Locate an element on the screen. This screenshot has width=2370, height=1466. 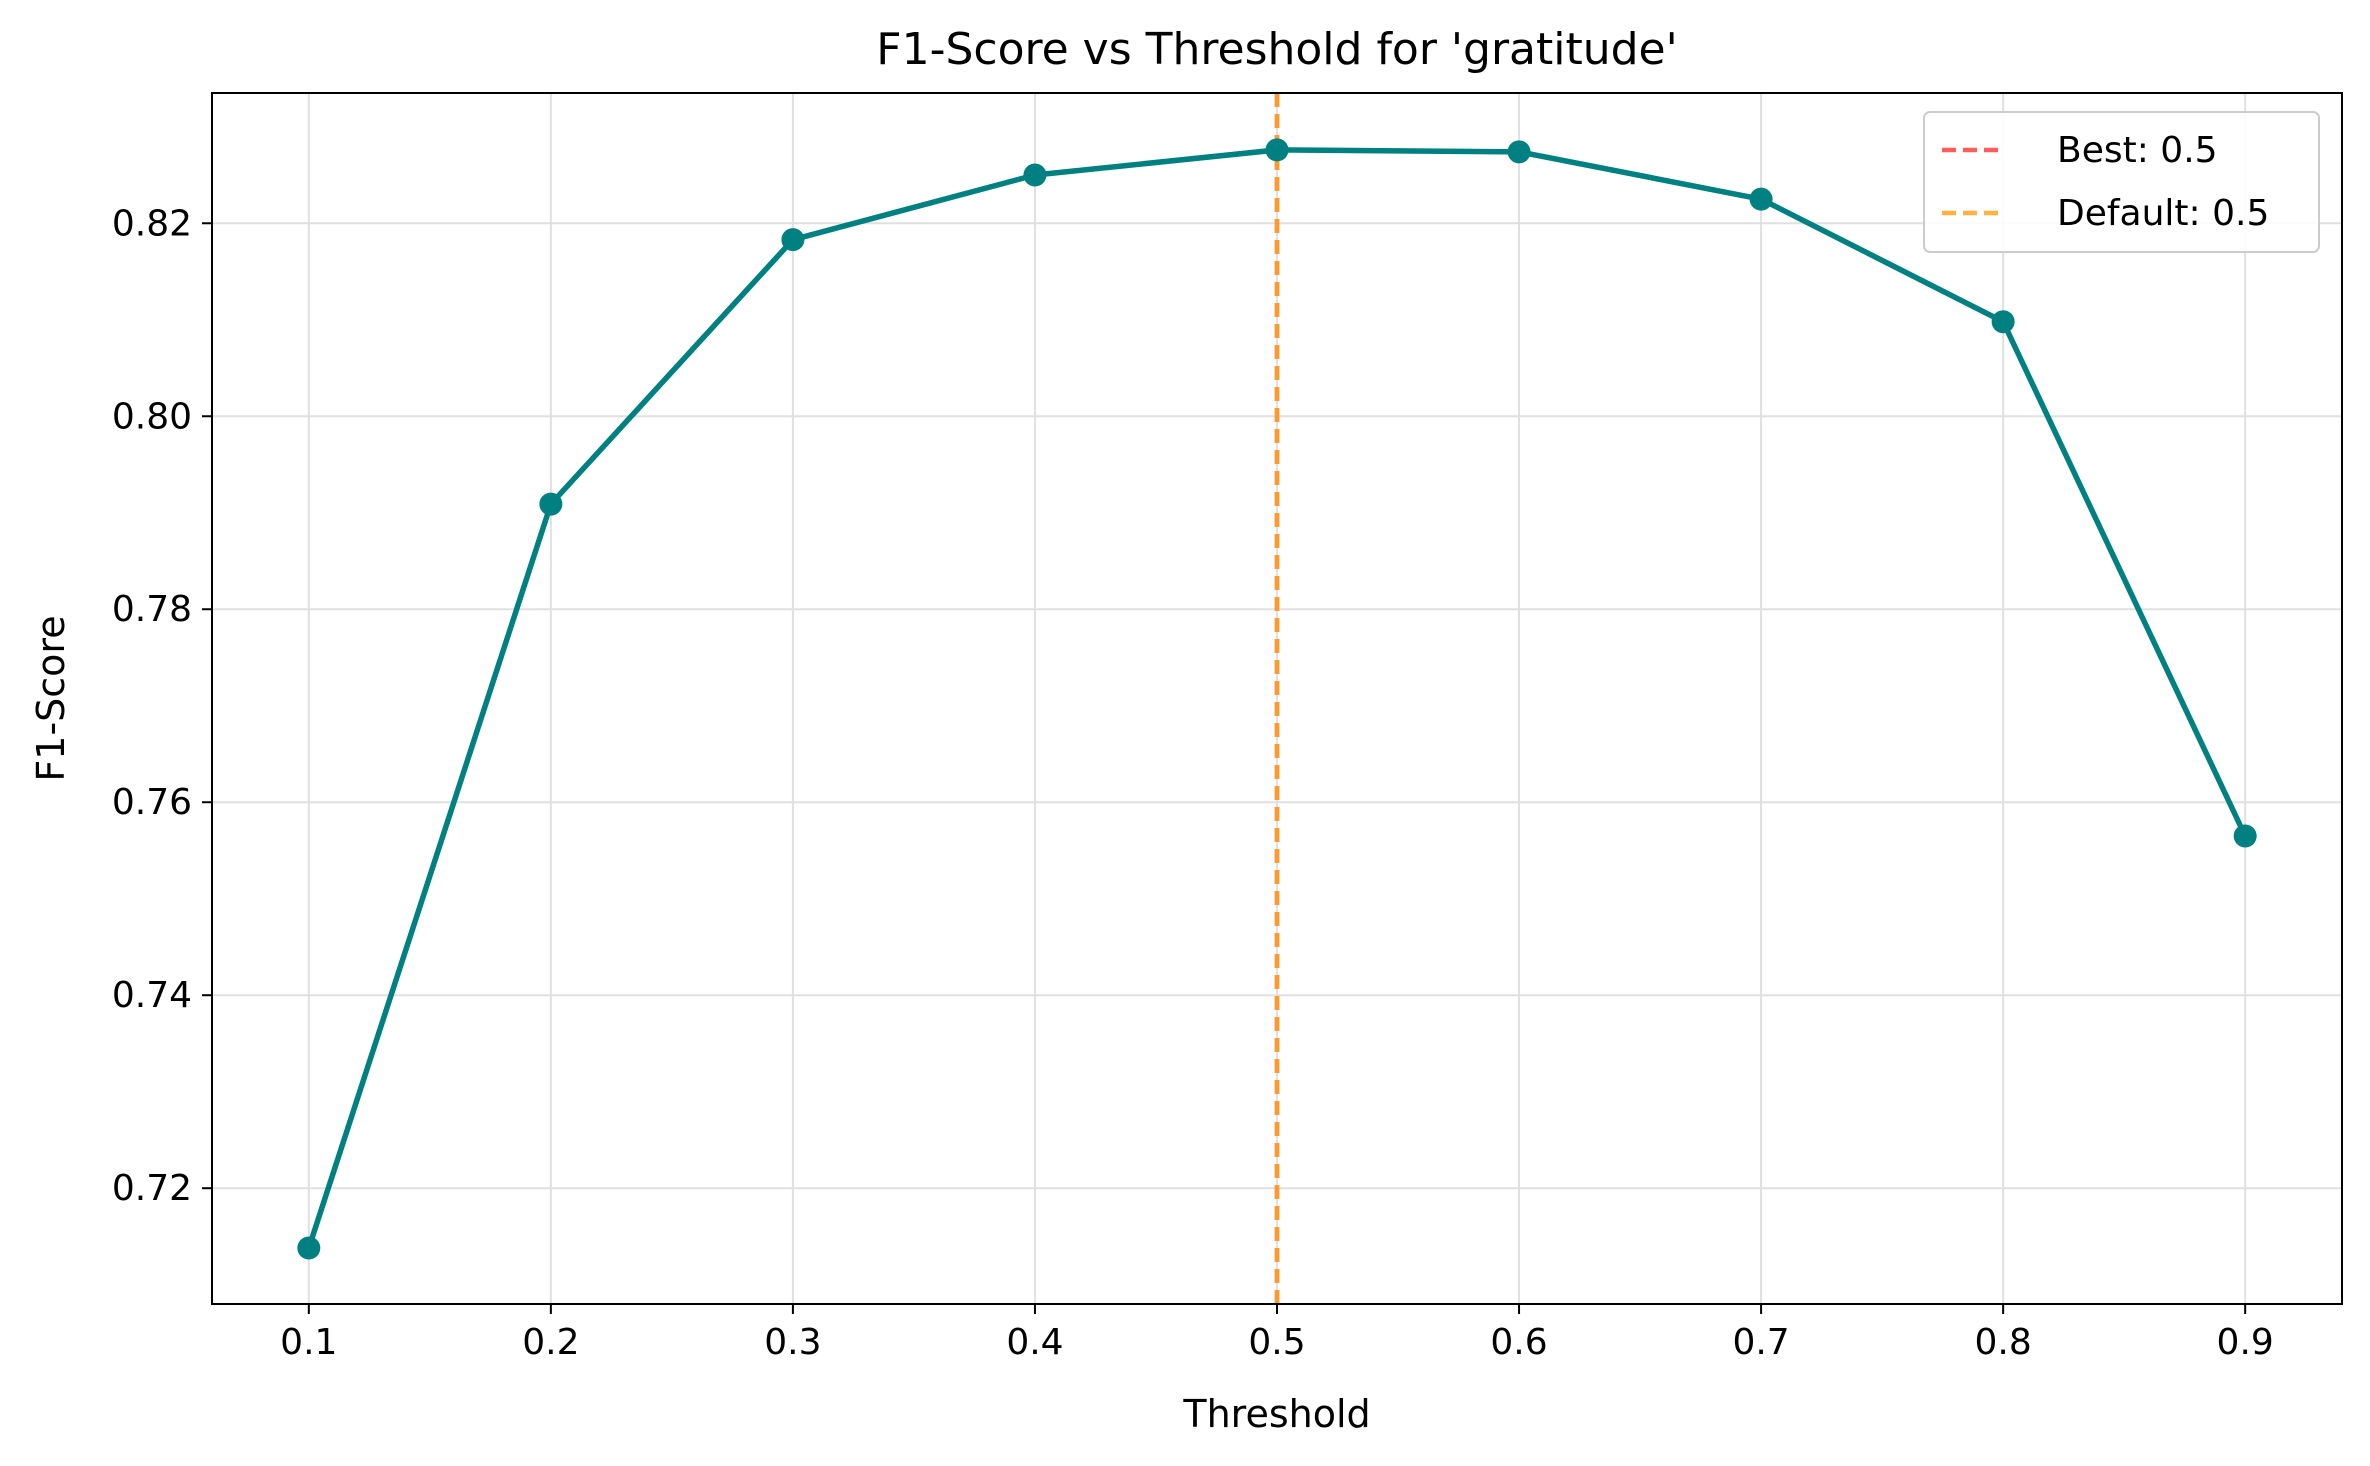
y-tick-label: 0.80 is located at coordinates (152, 416).